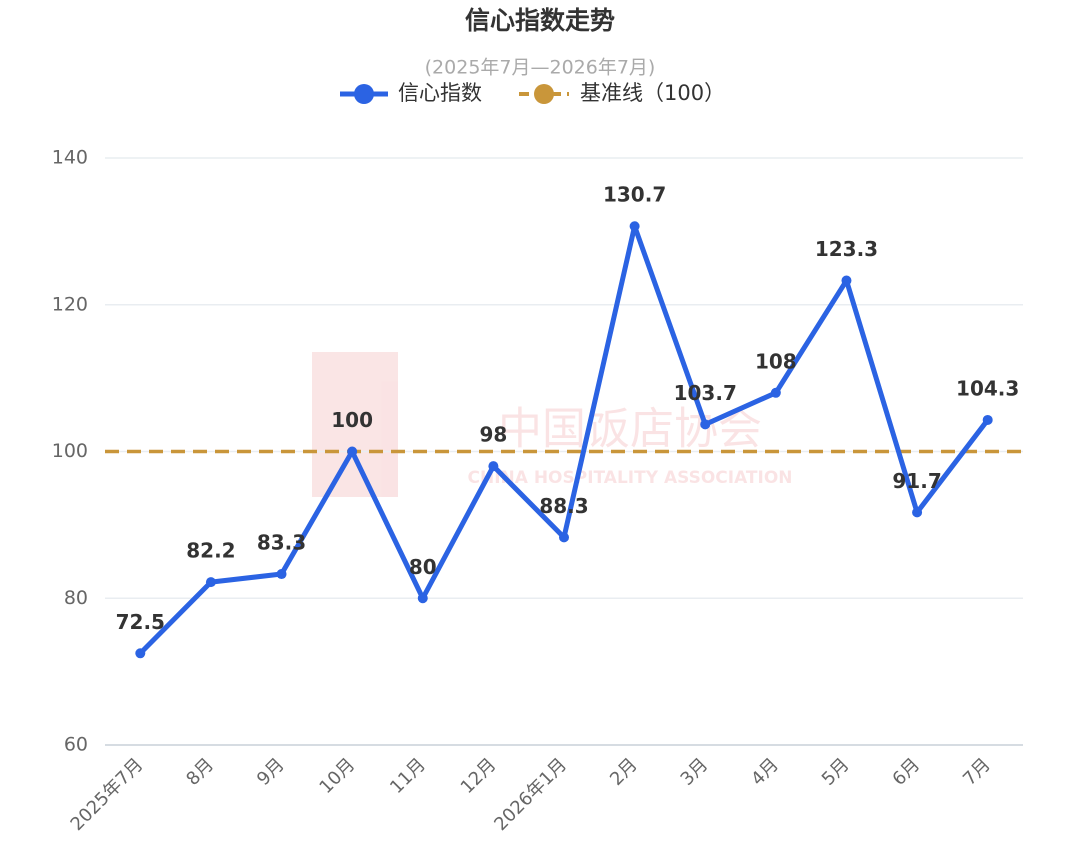 The height and width of the screenshot is (851, 1080). What do you see at coordinates (540, 68) in the screenshot?
I see `chart-subtitle: (2025年7月—2026年7月)` at bounding box center [540, 68].